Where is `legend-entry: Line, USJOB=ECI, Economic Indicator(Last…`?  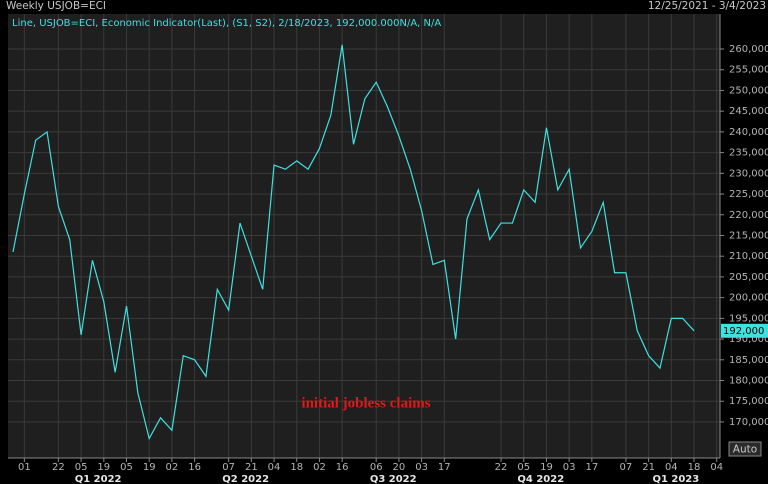
legend-entry: Line, USJOB=ECI, Economic Indicator(Last… is located at coordinates (226, 23).